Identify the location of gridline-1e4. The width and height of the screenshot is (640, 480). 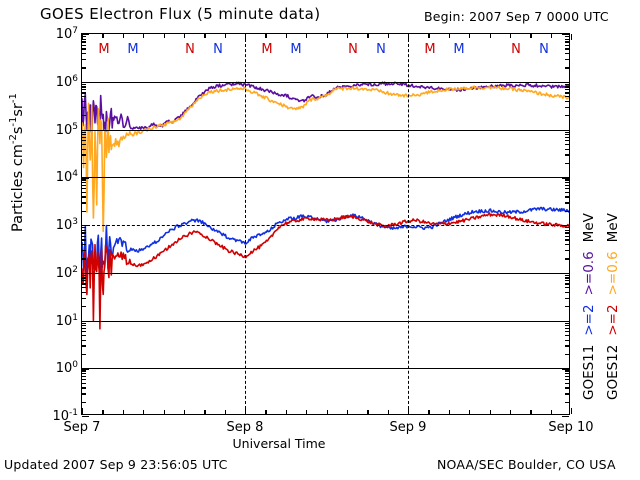
(325, 178).